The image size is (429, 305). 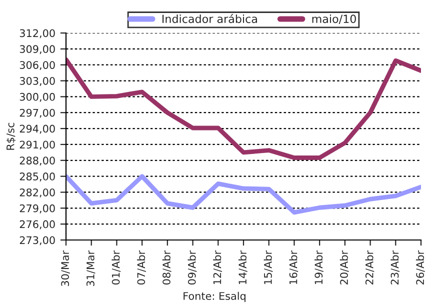 What do you see at coordinates (37, 161) in the screenshot?
I see `y-tick-label: 288,00` at bounding box center [37, 161].